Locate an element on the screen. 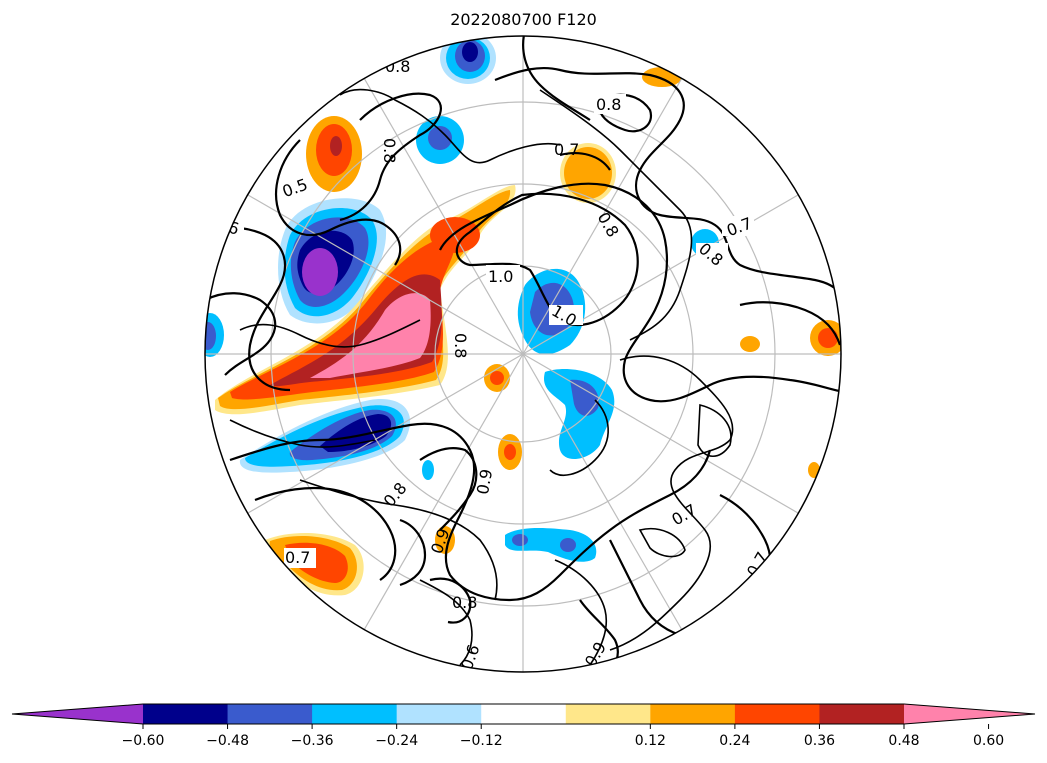  colorbar-tick-label: −0.24 is located at coordinates (396, 741).